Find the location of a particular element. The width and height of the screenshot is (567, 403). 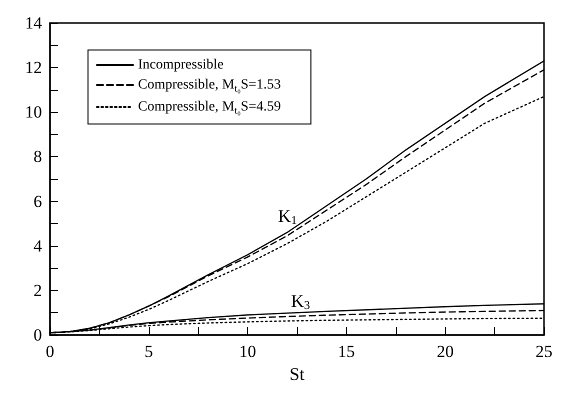

y-tick-label: 8 is located at coordinates (38, 156).